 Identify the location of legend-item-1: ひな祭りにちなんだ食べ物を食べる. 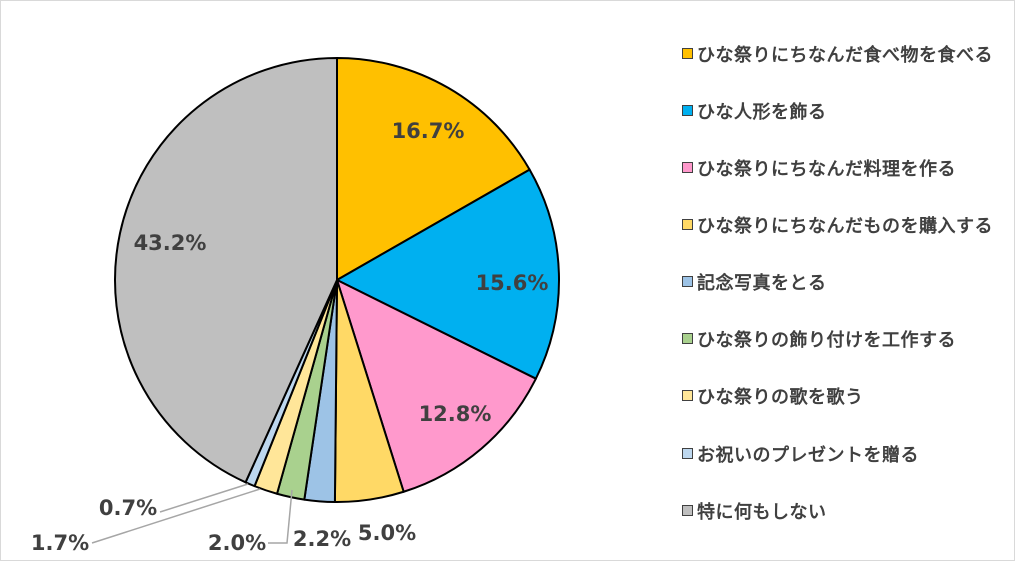
(845, 65).